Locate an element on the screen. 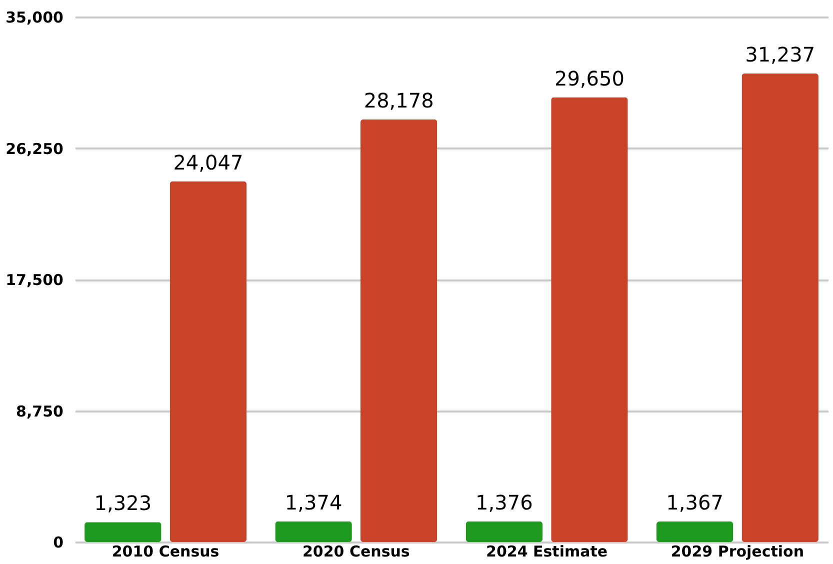 The image size is (833, 564). data-label: 29,650 is located at coordinates (589, 78).